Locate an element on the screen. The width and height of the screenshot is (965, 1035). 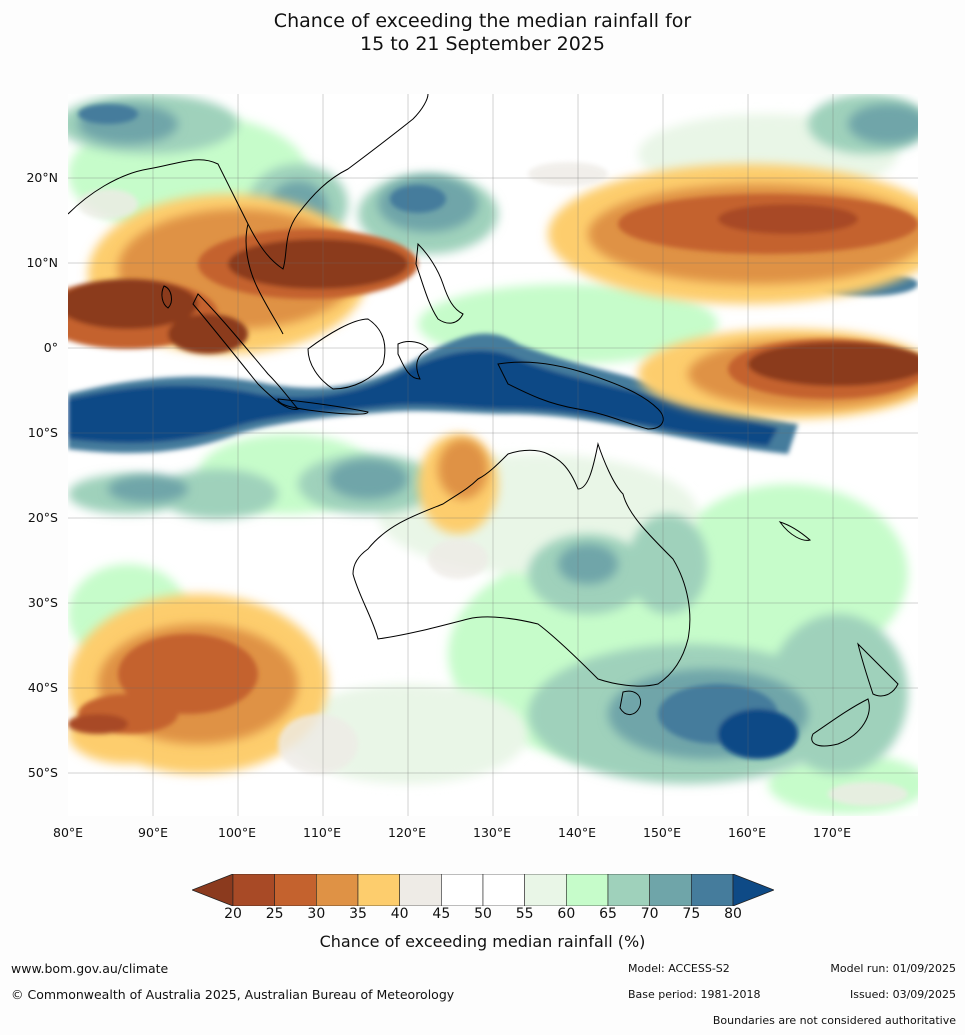
colorbar-tick-label: 55 is located at coordinates (524, 914).